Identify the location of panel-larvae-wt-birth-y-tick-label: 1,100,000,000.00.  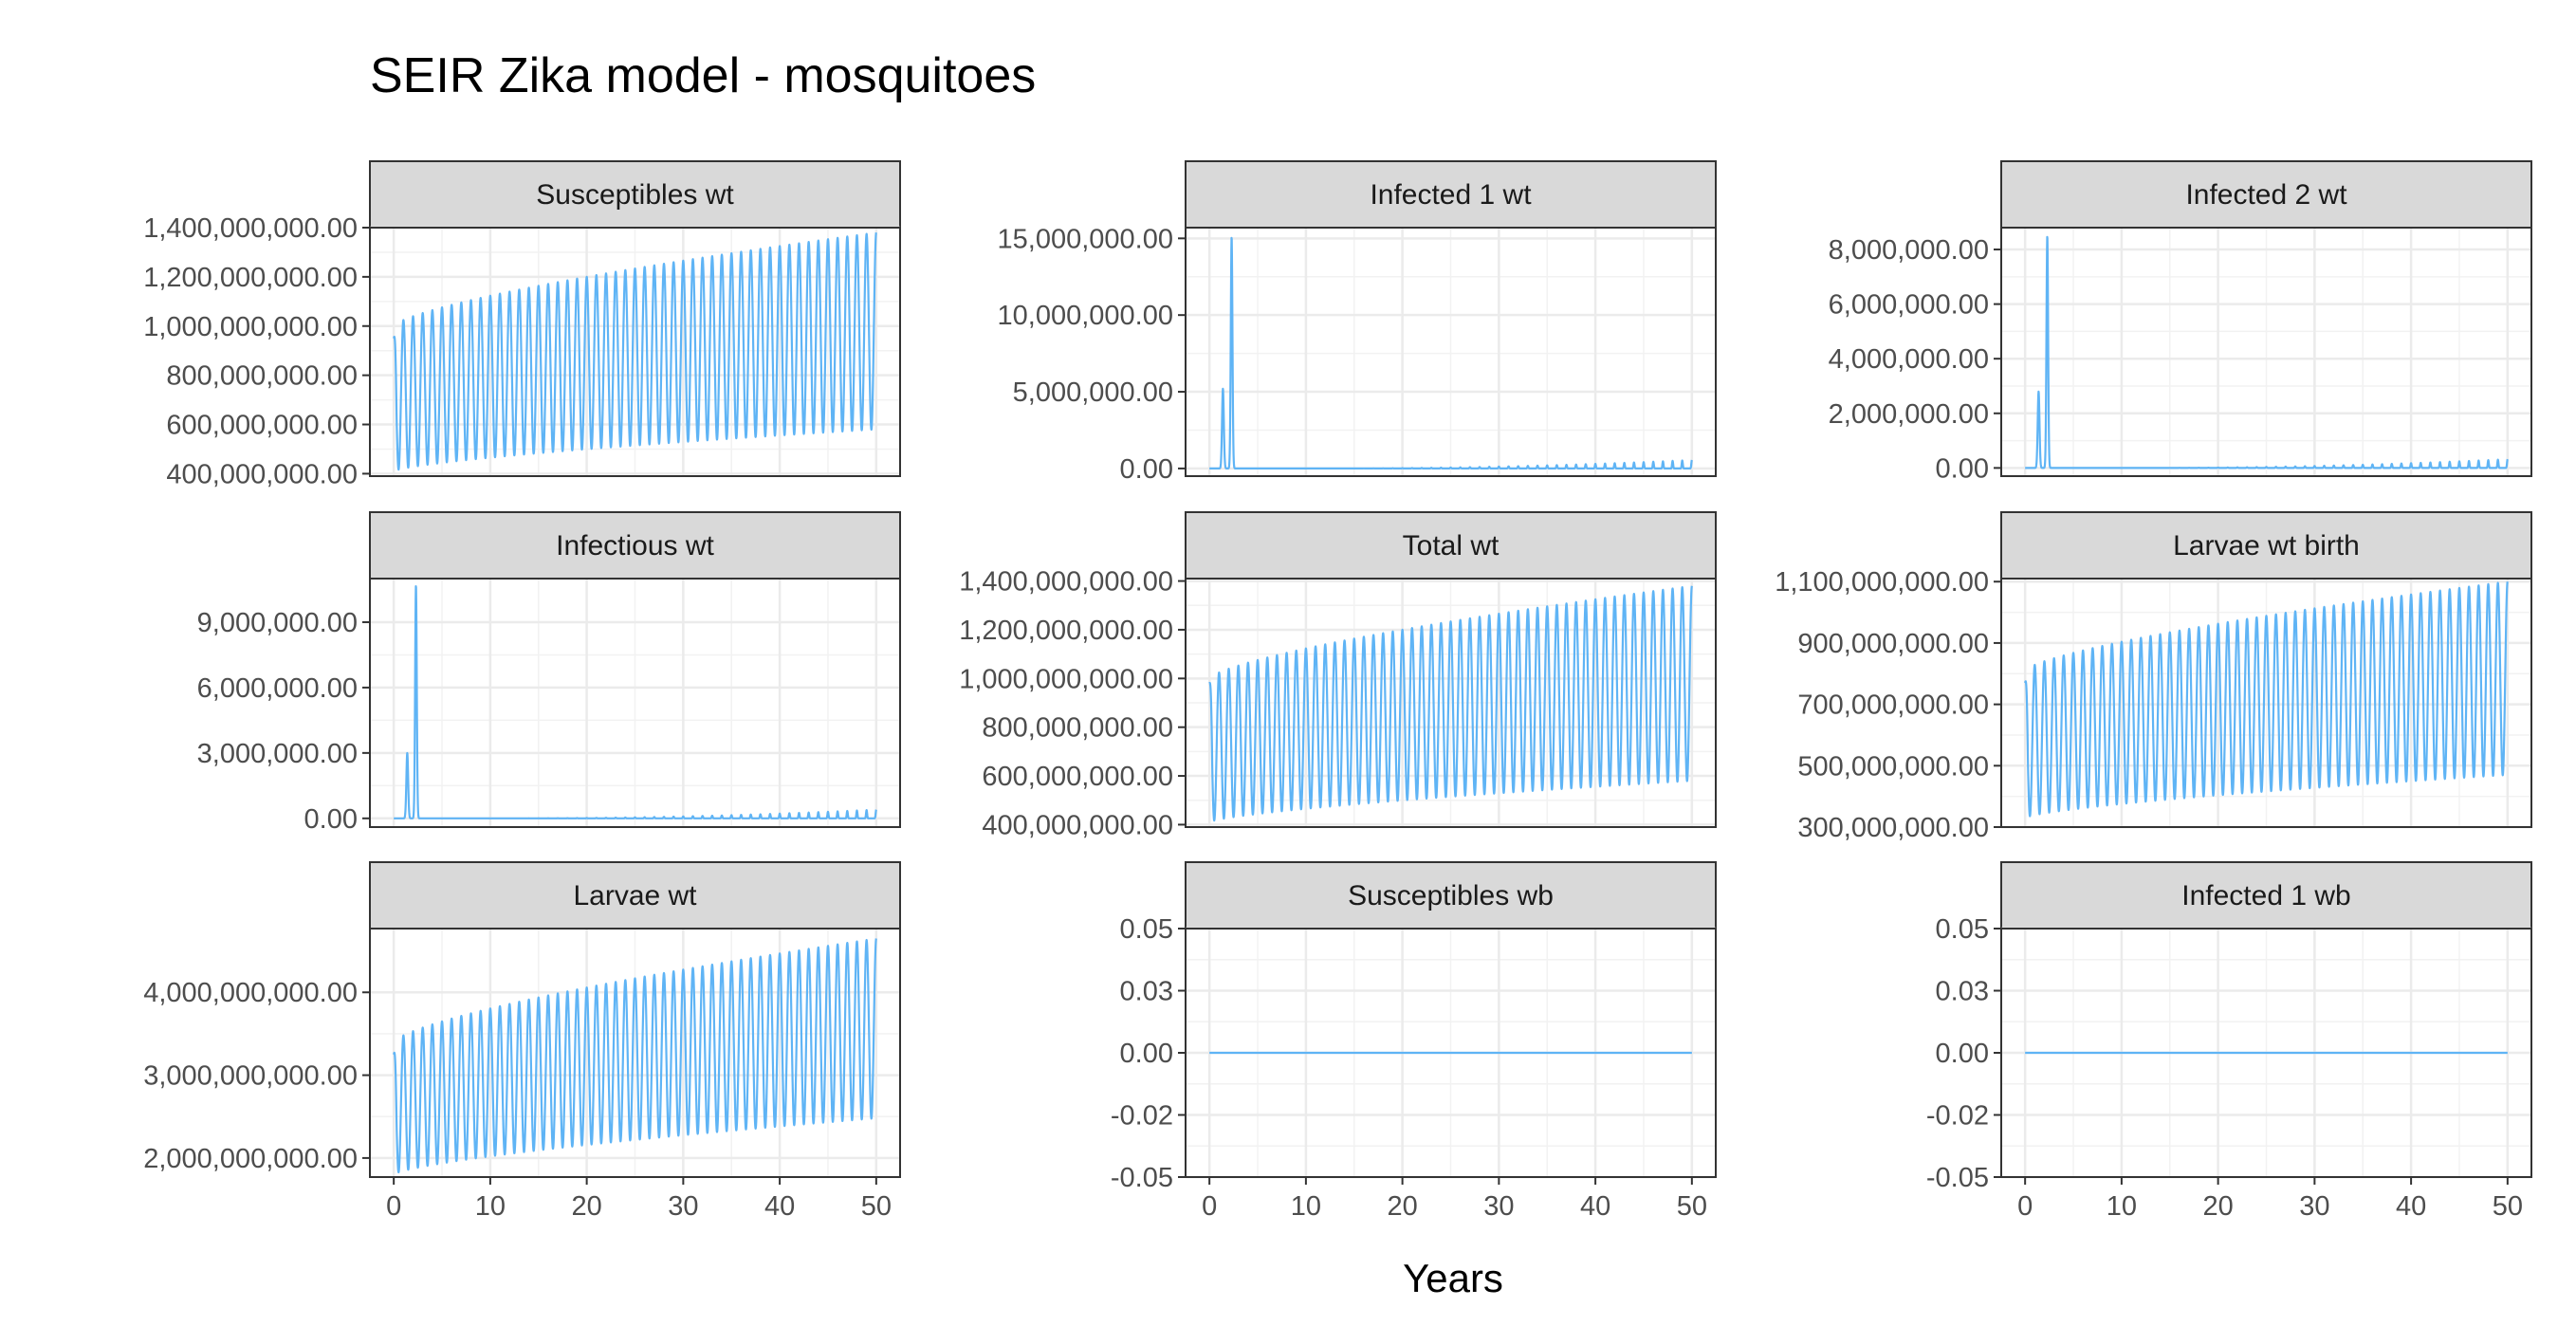
(1882, 583).